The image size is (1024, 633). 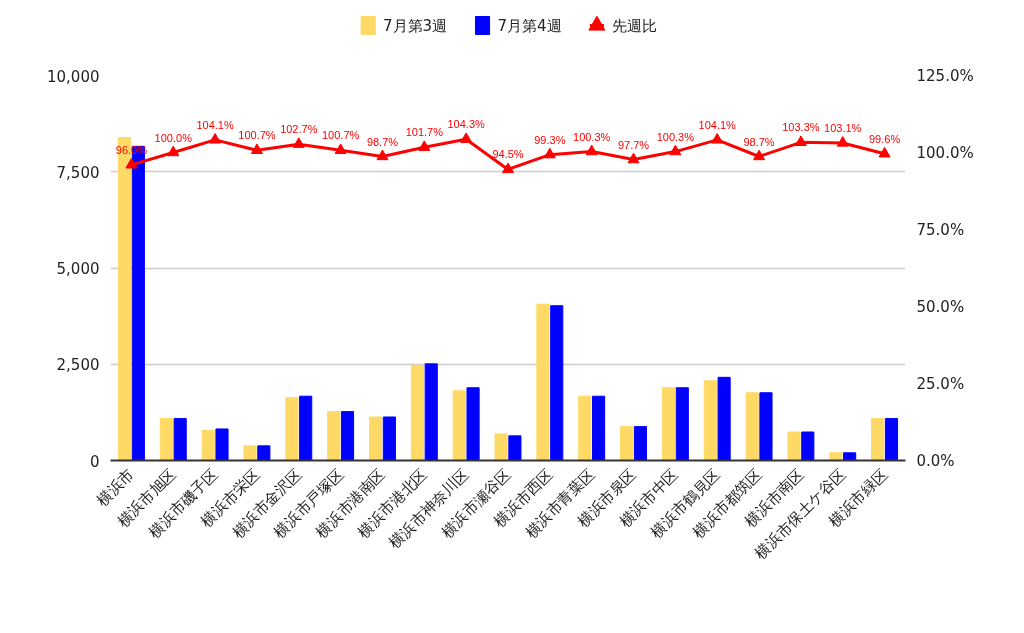 I want to click on y-tick-label: 7,500, so click(x=78, y=172).